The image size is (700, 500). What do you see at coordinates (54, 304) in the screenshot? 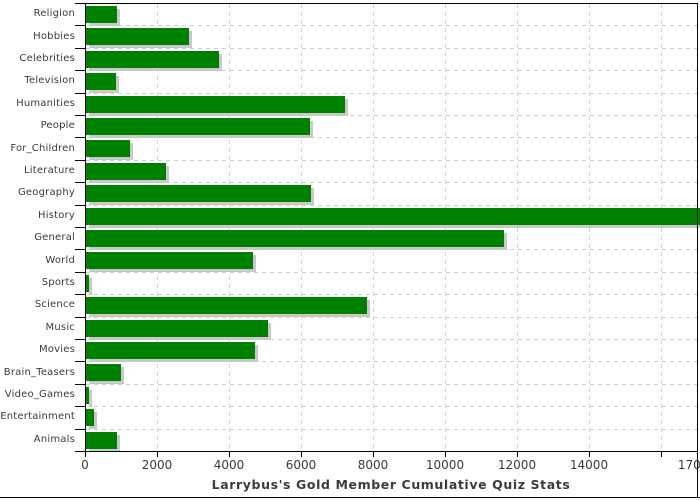
I see `y-axis-label: Science` at bounding box center [54, 304].